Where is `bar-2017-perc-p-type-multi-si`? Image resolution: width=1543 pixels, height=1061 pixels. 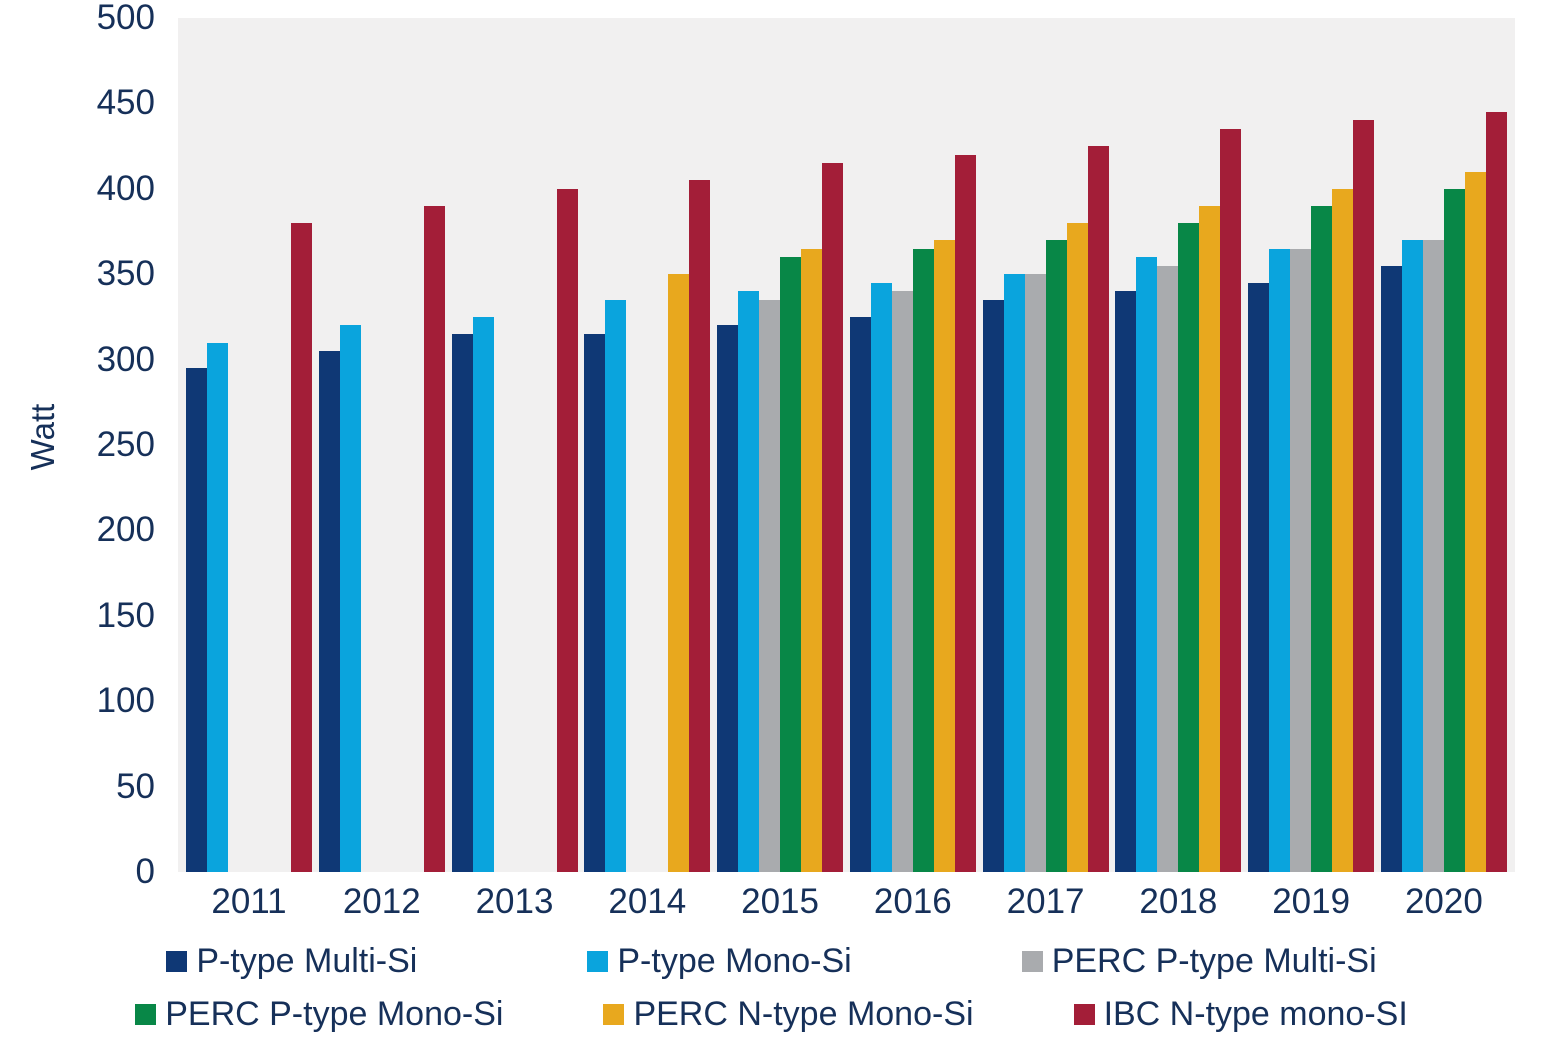 bar-2017-perc-p-type-multi-si is located at coordinates (1035, 573).